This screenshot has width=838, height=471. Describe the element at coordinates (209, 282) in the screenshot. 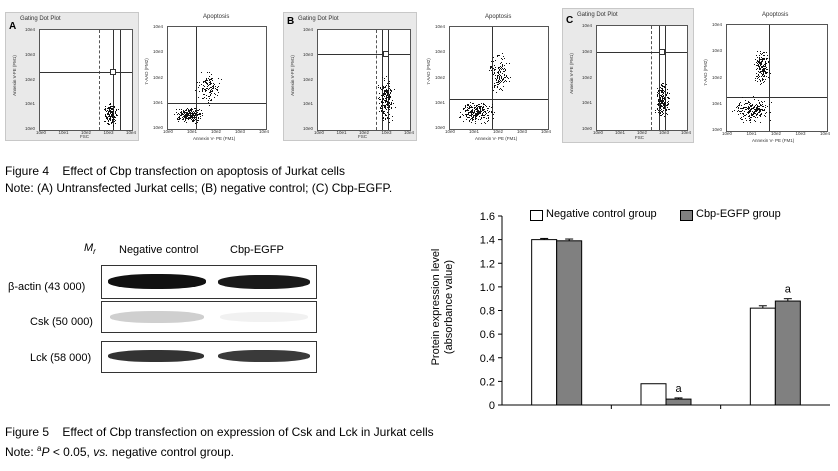

I see `blot-row-actin` at that location.